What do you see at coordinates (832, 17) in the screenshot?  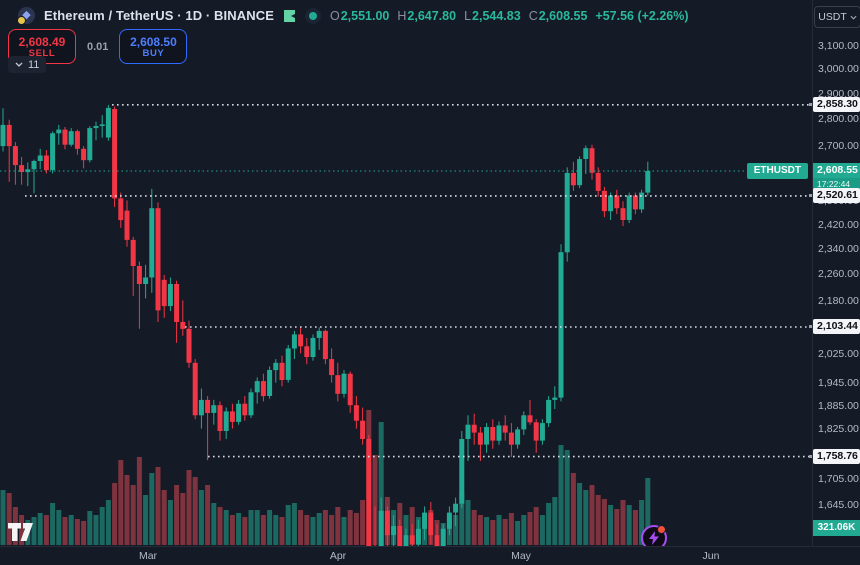 I see `currency-label: USDT` at bounding box center [832, 17].